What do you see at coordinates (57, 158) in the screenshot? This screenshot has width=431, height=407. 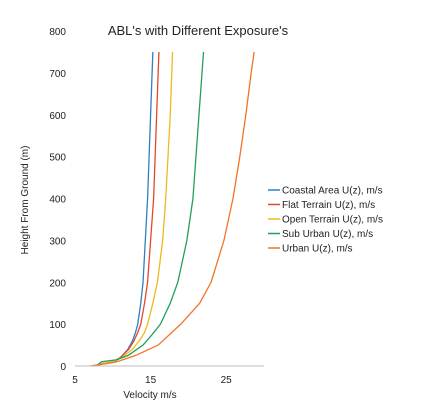 I see `y-tick-label: 500` at bounding box center [57, 158].